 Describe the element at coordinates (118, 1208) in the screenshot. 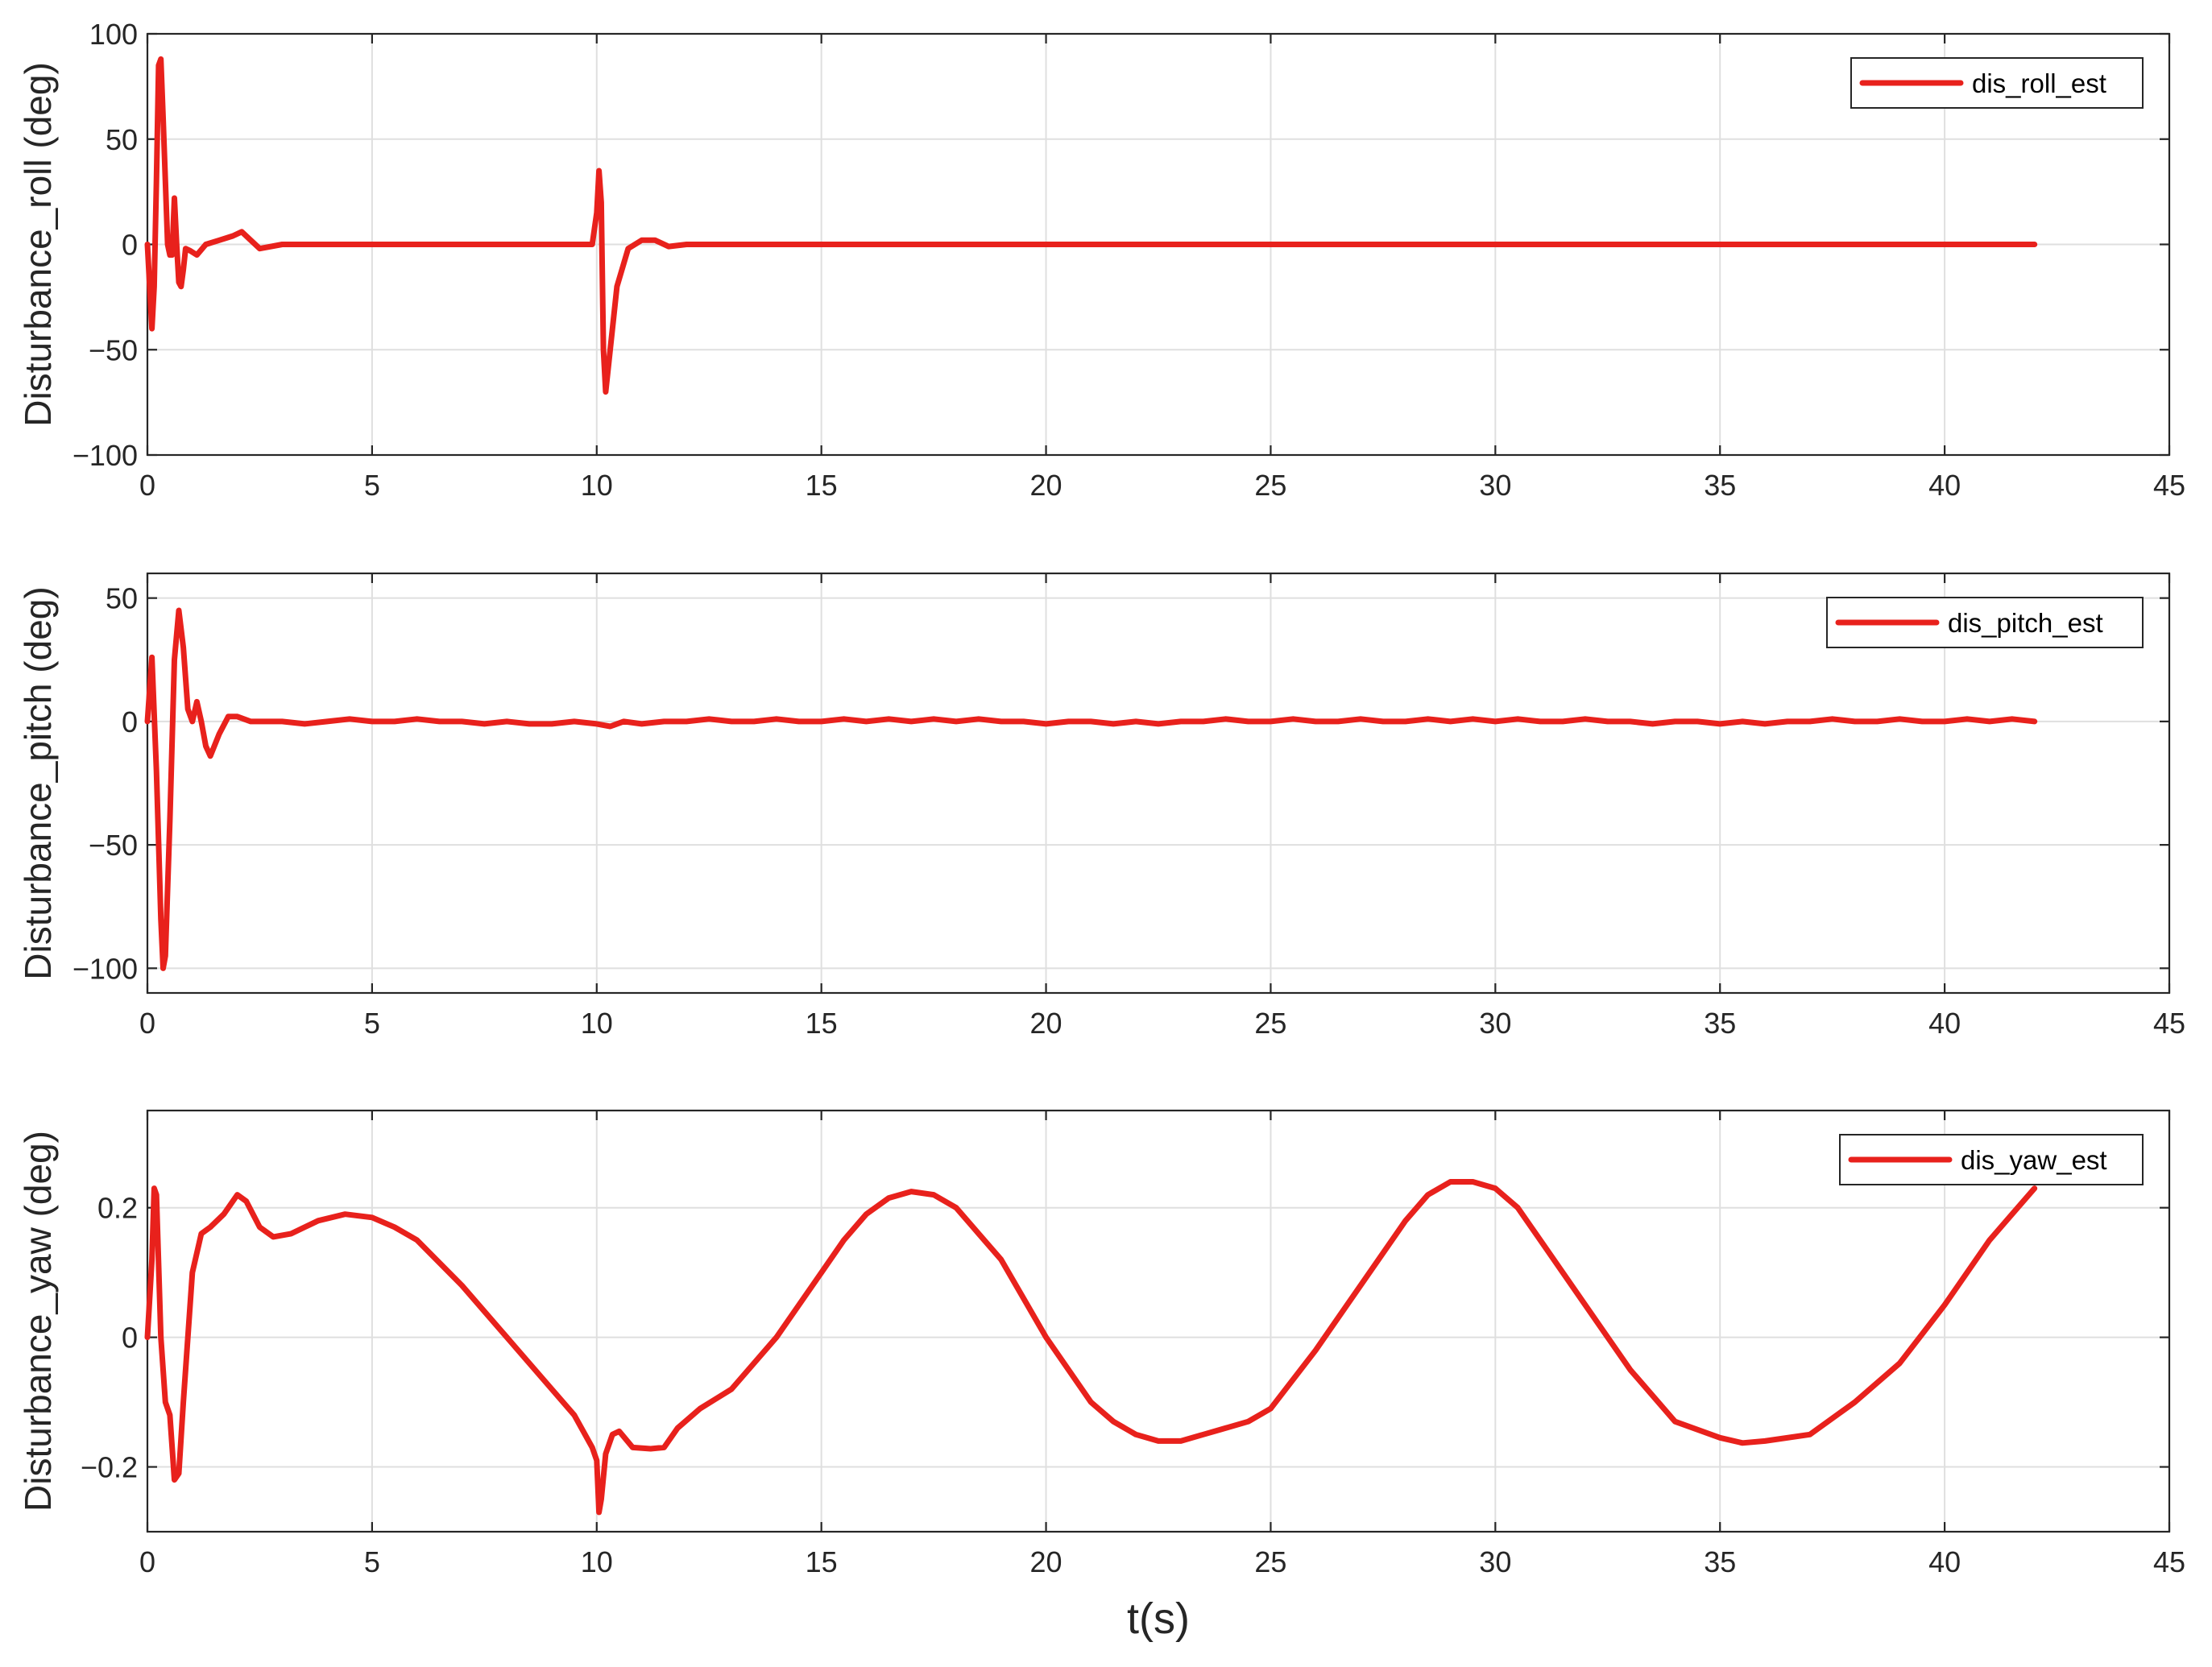

I see `y-tick-label: 0.2` at that location.